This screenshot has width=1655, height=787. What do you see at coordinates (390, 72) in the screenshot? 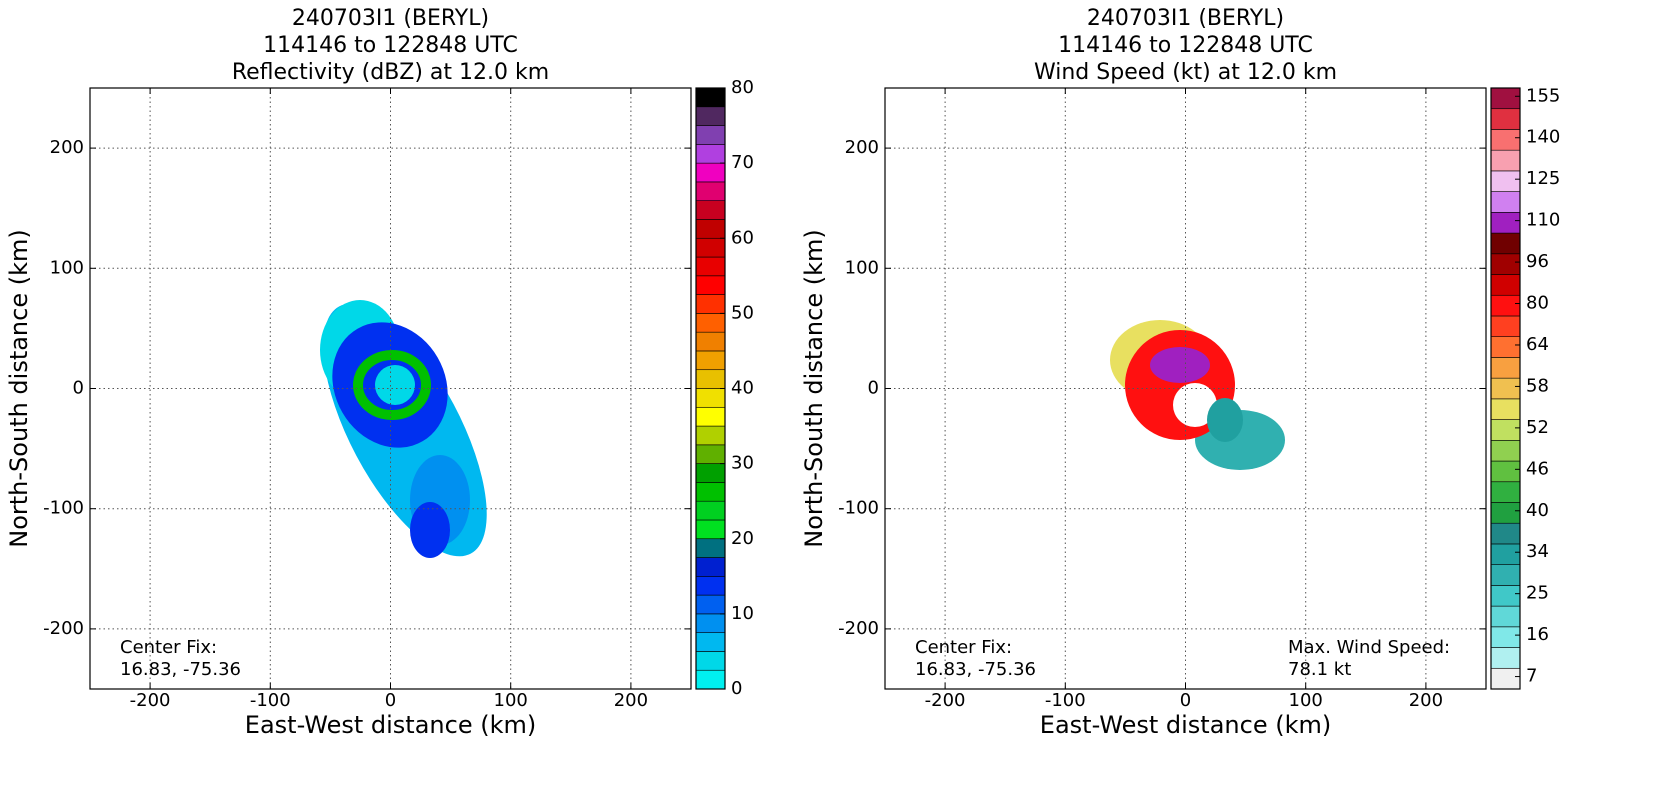
I see `chart-title: Reflectivity (dBZ) at 12.0 km` at bounding box center [390, 72].